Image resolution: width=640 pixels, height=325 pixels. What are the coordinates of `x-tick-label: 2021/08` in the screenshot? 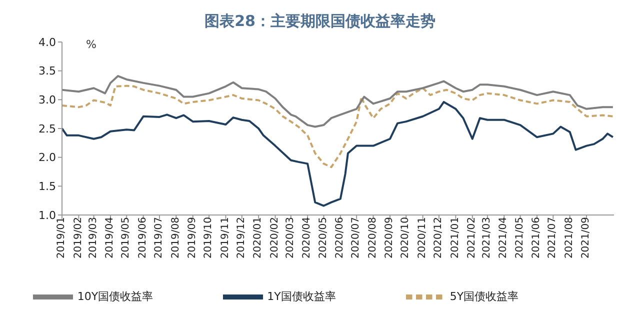 It's located at (569, 238).